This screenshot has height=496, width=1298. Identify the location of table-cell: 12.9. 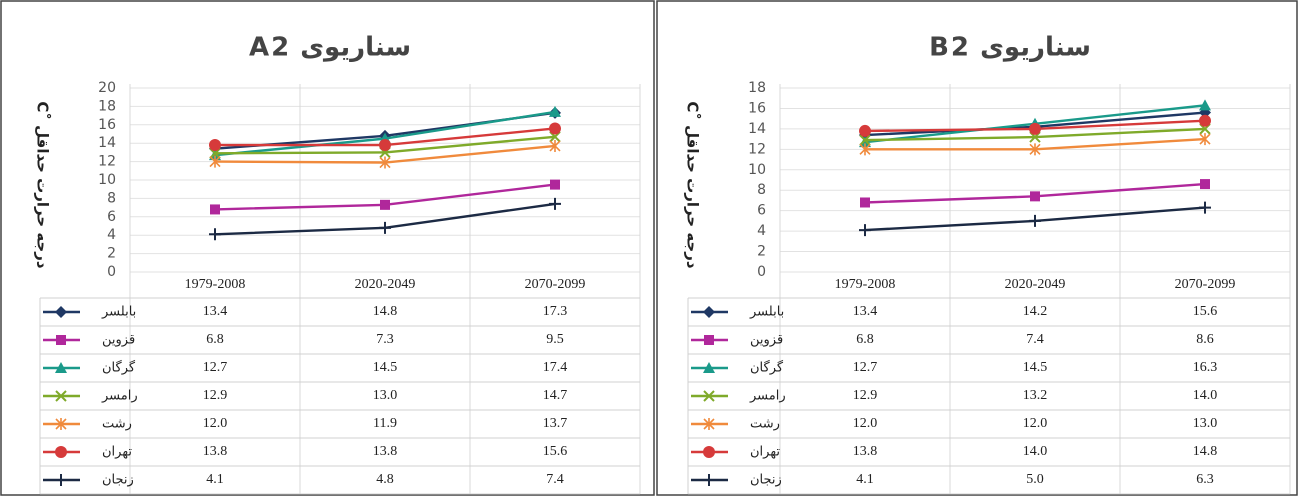
(865, 395).